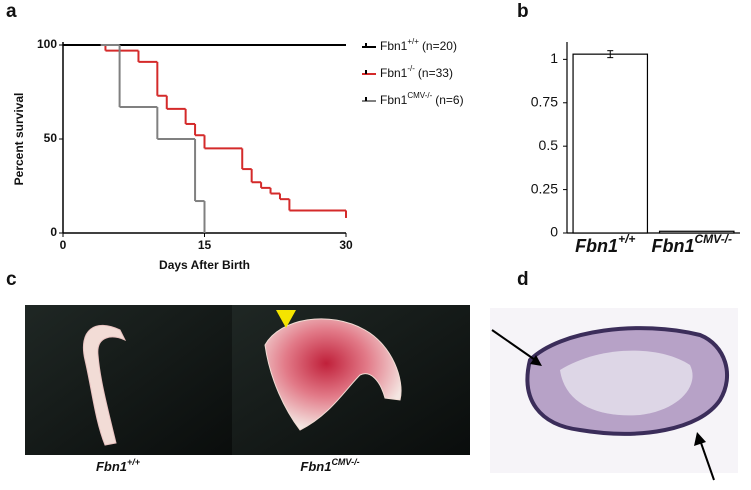  What do you see at coordinates (626, 383) in the screenshot?
I see `lumen` at bounding box center [626, 383].